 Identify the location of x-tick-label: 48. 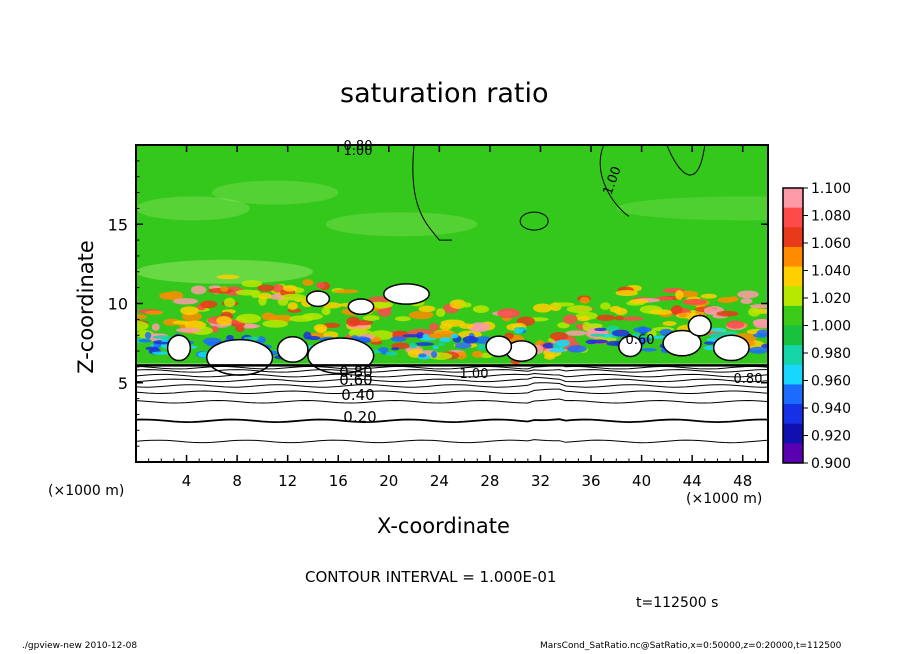
(742, 481).